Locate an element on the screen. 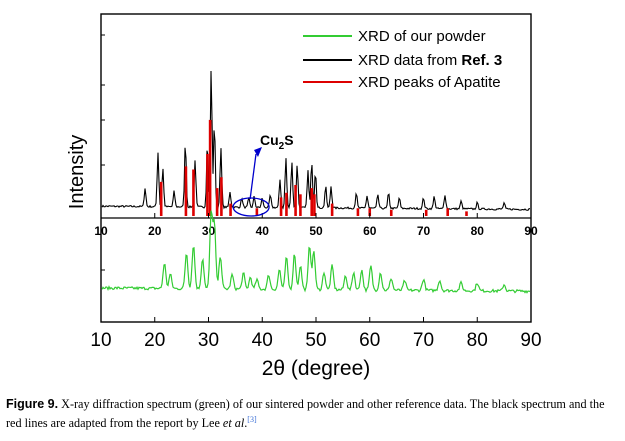  cu2s-annotation-label: Cu2S is located at coordinates (277, 142).